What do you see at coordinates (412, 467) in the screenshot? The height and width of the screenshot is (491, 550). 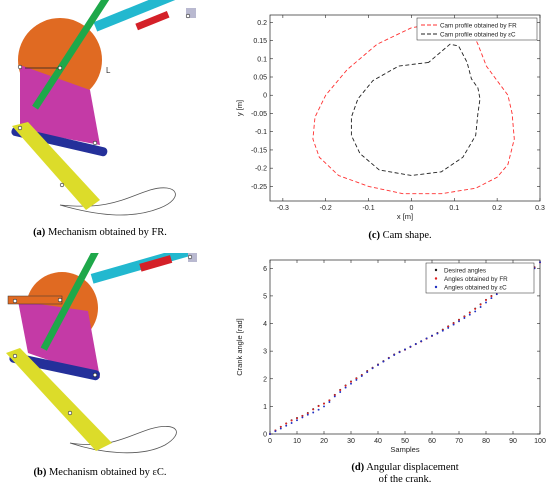 I see `caption-d-text1: Angular displacement` at bounding box center [412, 467].